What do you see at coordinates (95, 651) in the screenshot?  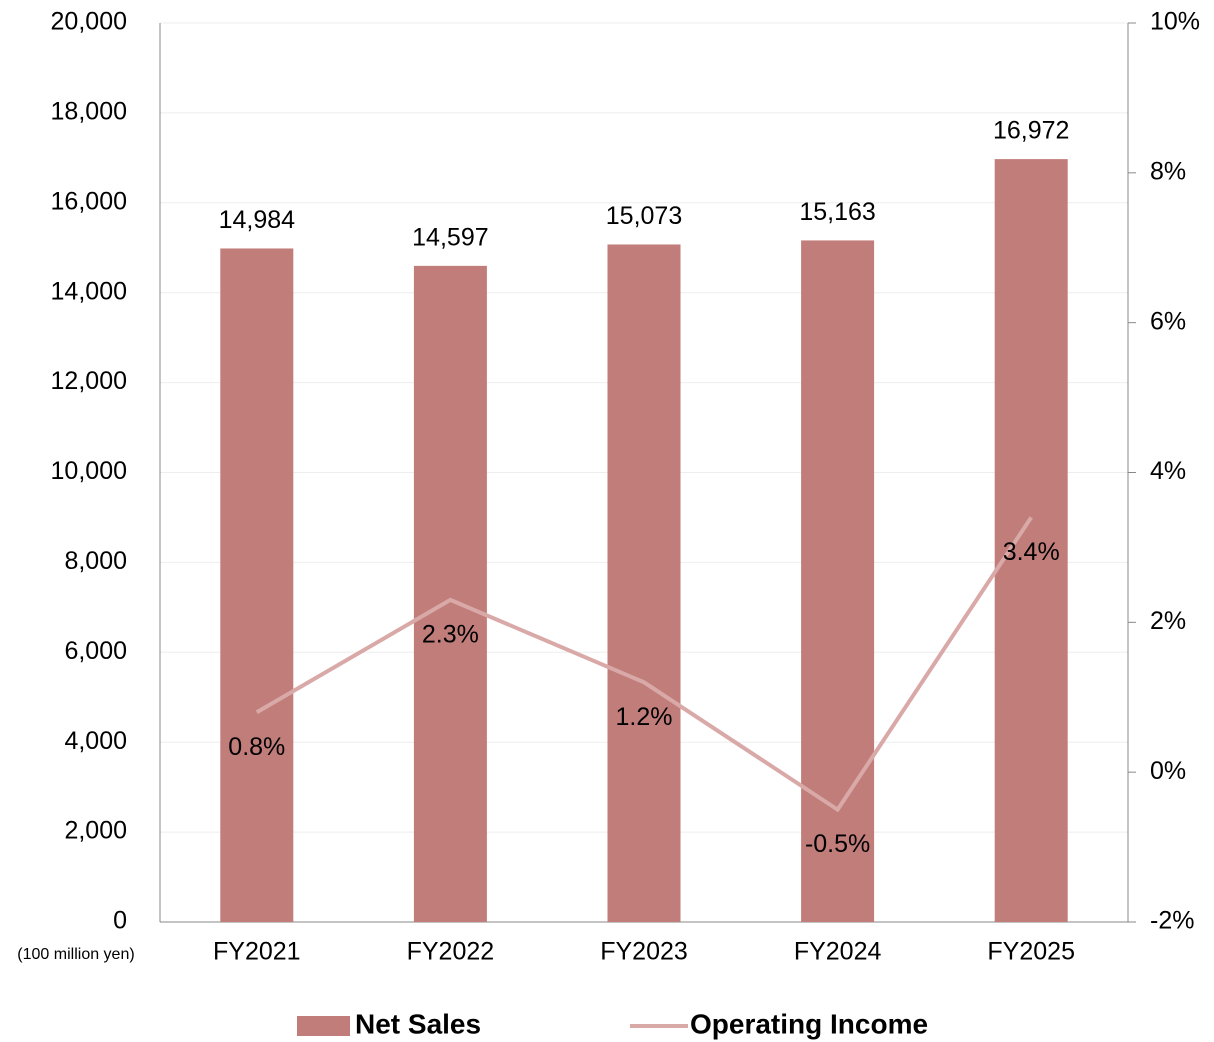 I see `y-tick-label: 6,000` at bounding box center [95, 651].